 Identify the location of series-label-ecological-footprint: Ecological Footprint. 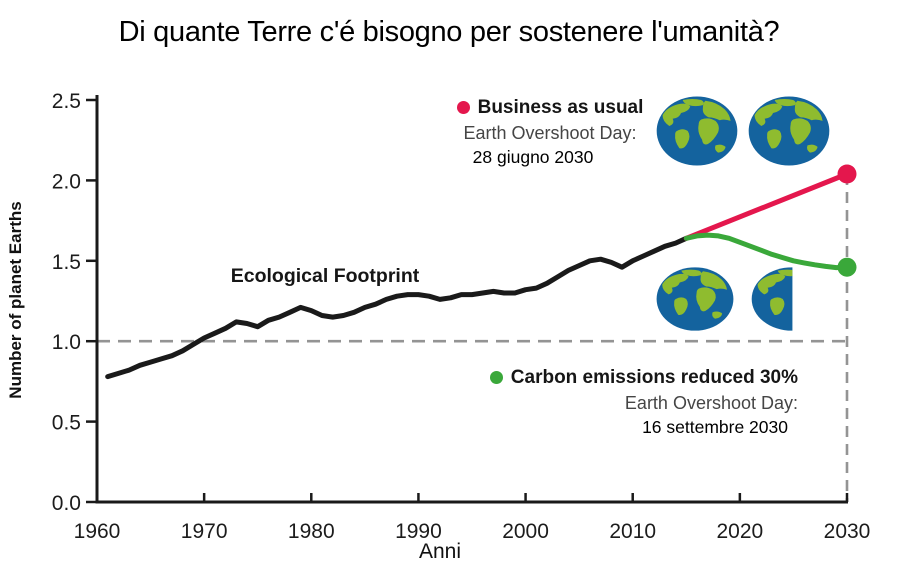
(325, 276).